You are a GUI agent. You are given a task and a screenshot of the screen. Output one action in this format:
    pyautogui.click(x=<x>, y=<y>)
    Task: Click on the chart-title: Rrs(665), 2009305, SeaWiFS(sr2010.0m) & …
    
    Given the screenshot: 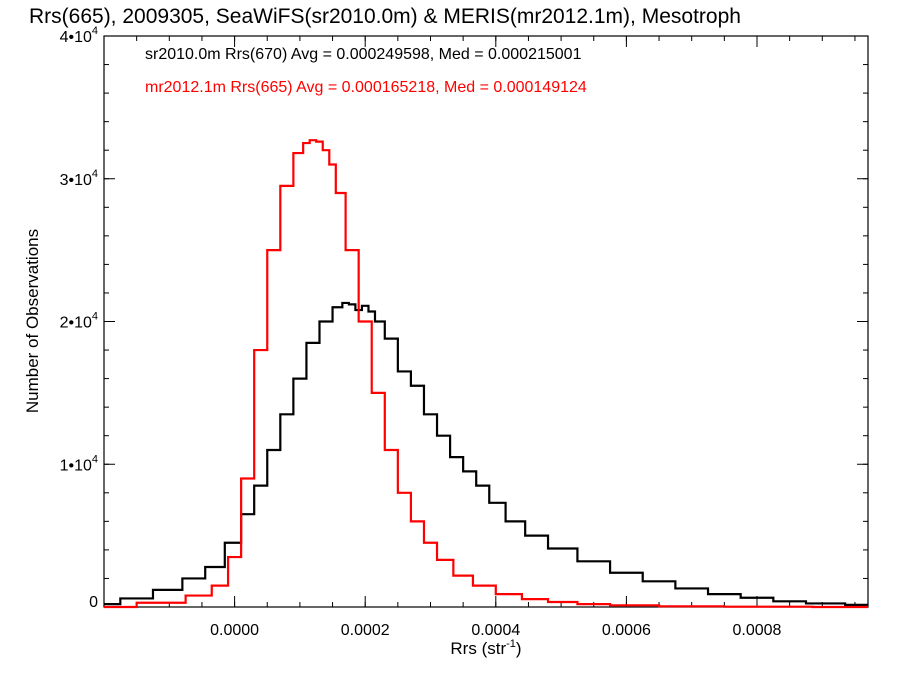 What is the action you would take?
    pyautogui.click(x=385, y=16)
    